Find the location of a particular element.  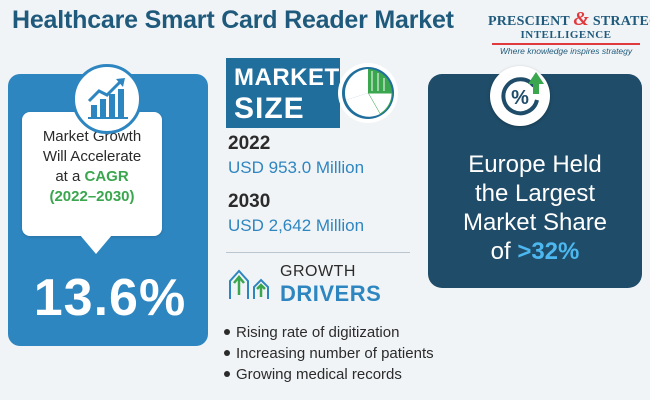

market-size-label-bg is located at coordinates (283, 93).